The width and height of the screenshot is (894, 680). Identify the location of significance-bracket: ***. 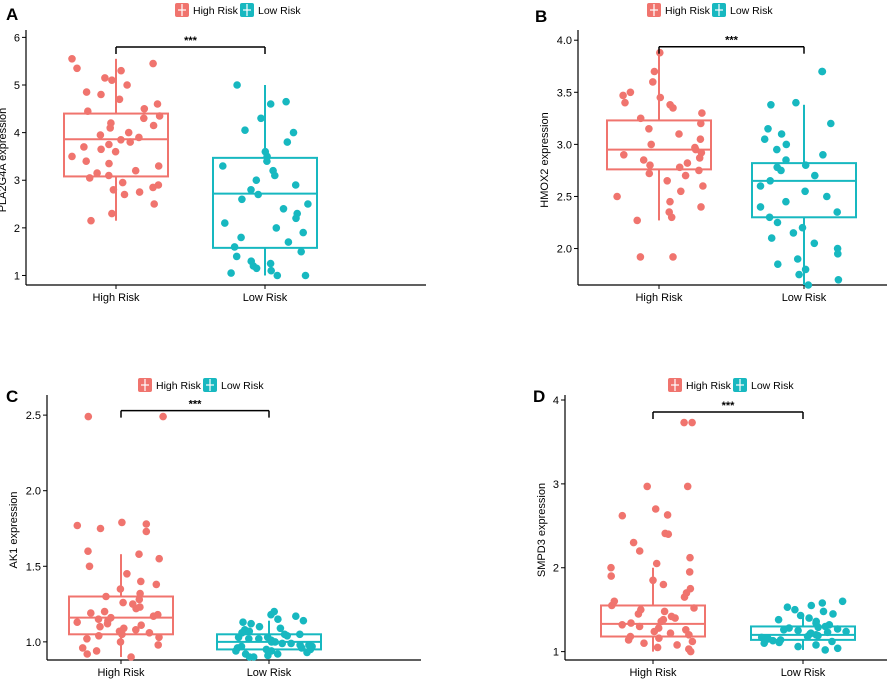
(190, 44).